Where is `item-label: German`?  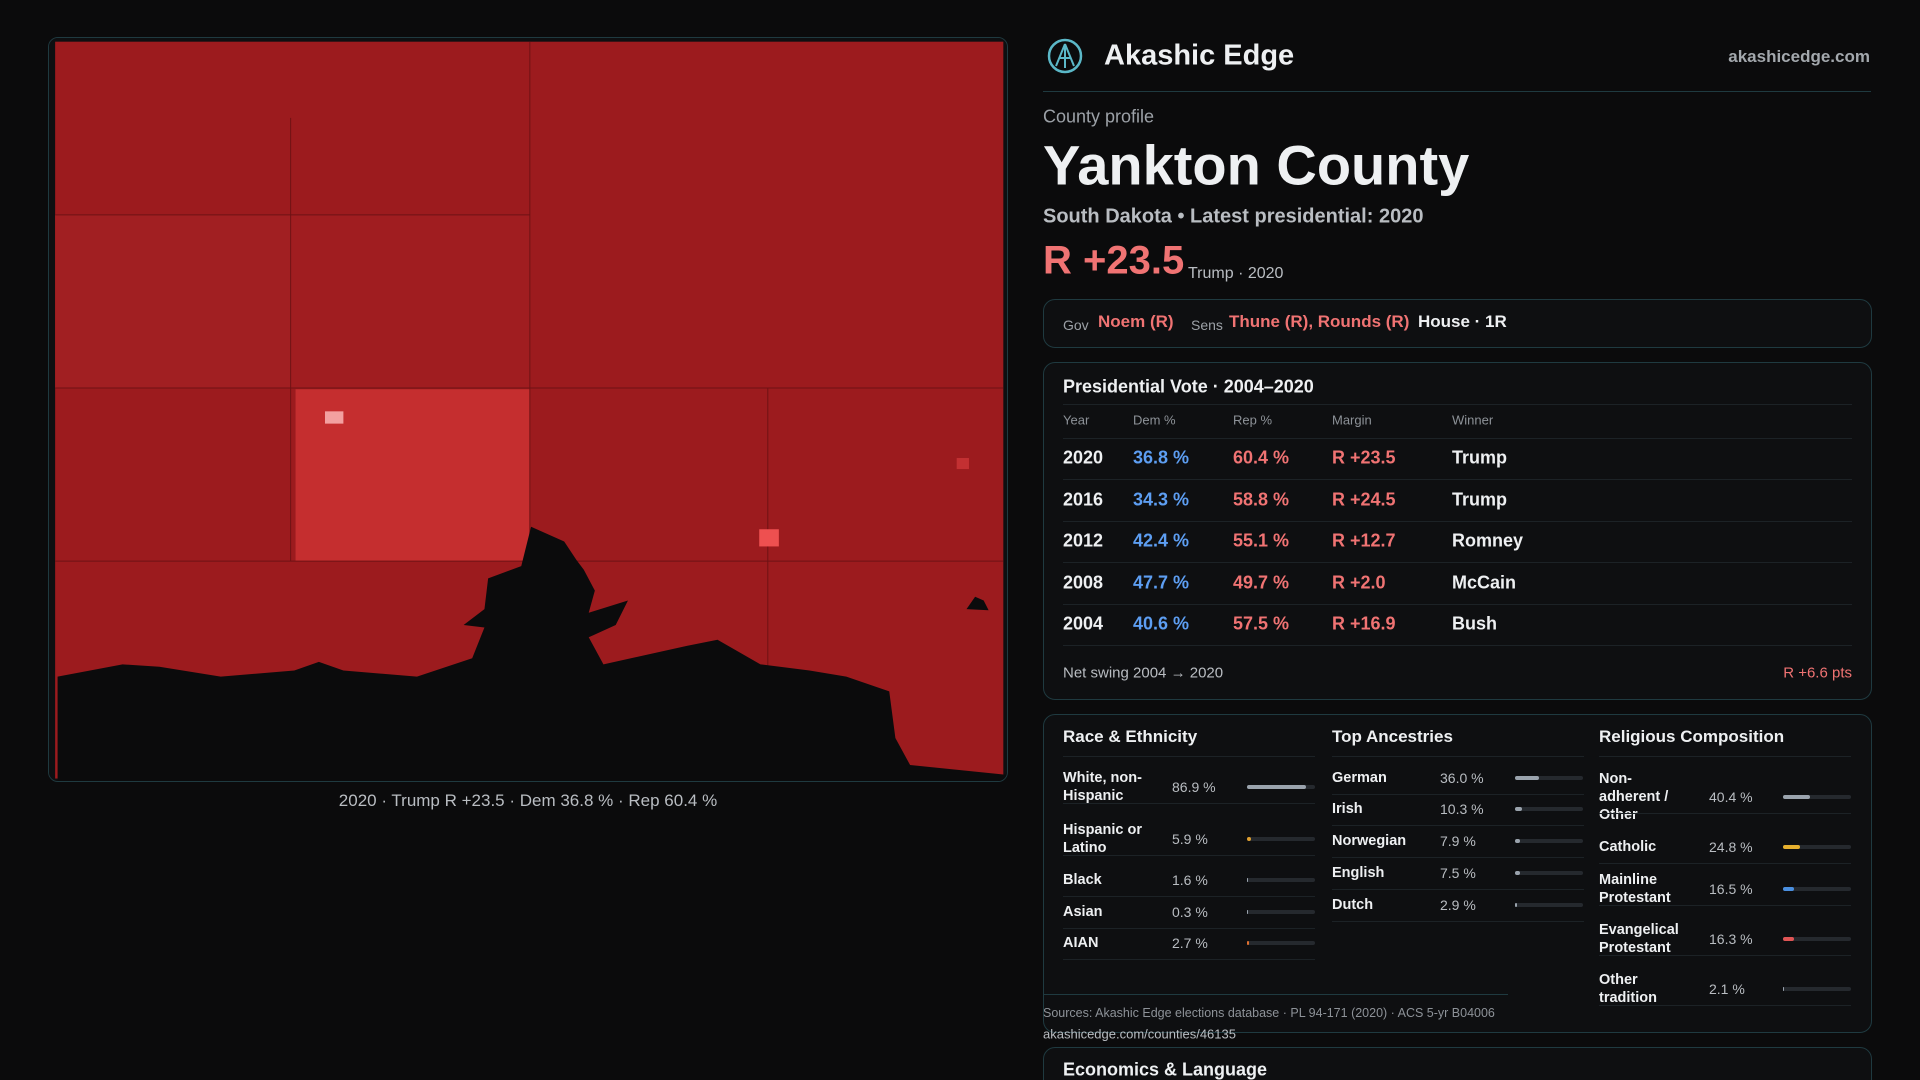 item-label: German is located at coordinates (1359, 778).